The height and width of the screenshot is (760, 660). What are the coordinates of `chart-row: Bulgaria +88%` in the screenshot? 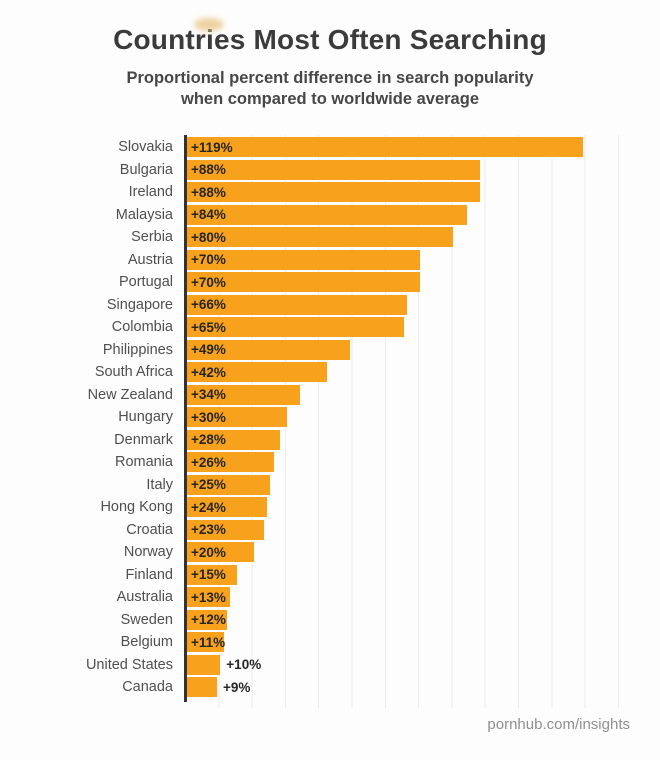 It's located at (330, 170).